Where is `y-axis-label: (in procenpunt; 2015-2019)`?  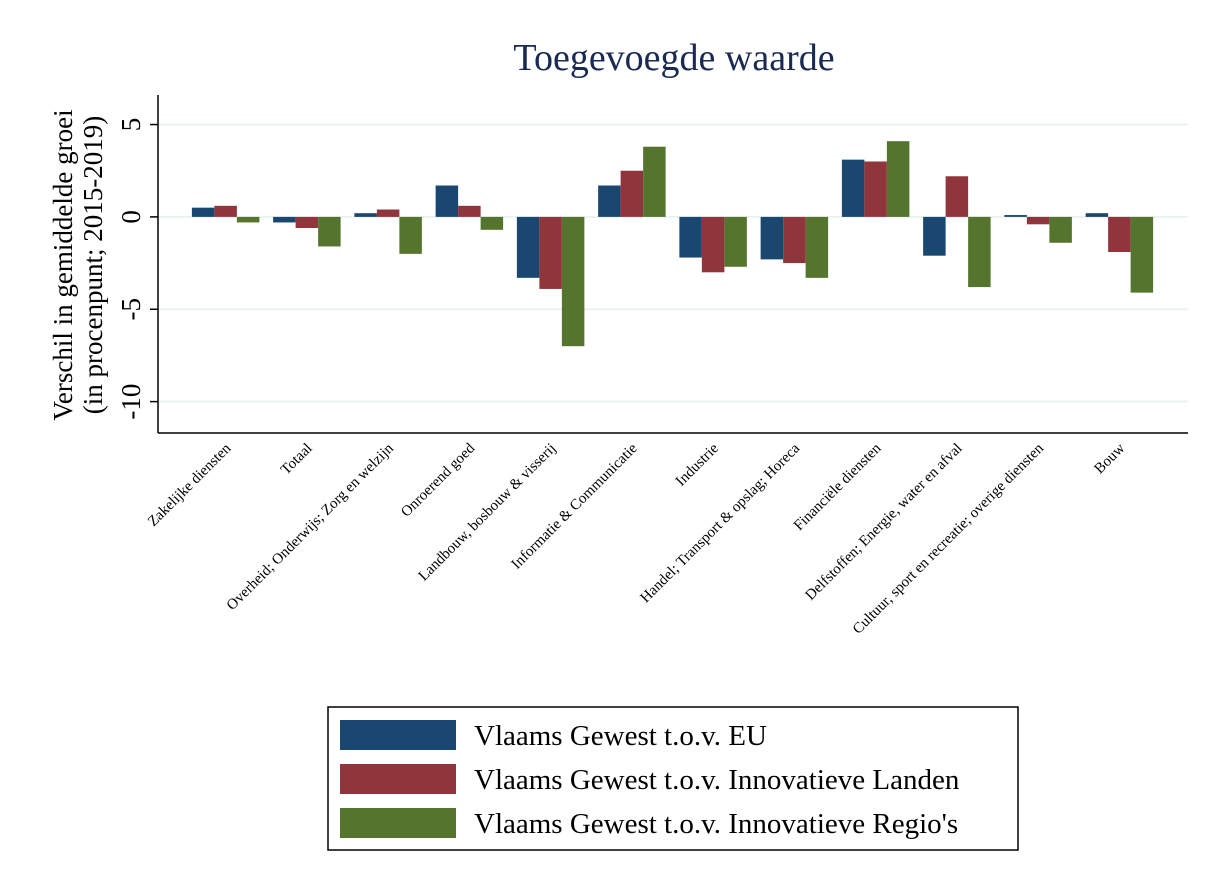 y-axis-label: (in procenpunt; 2015-2019) is located at coordinates (93, 265).